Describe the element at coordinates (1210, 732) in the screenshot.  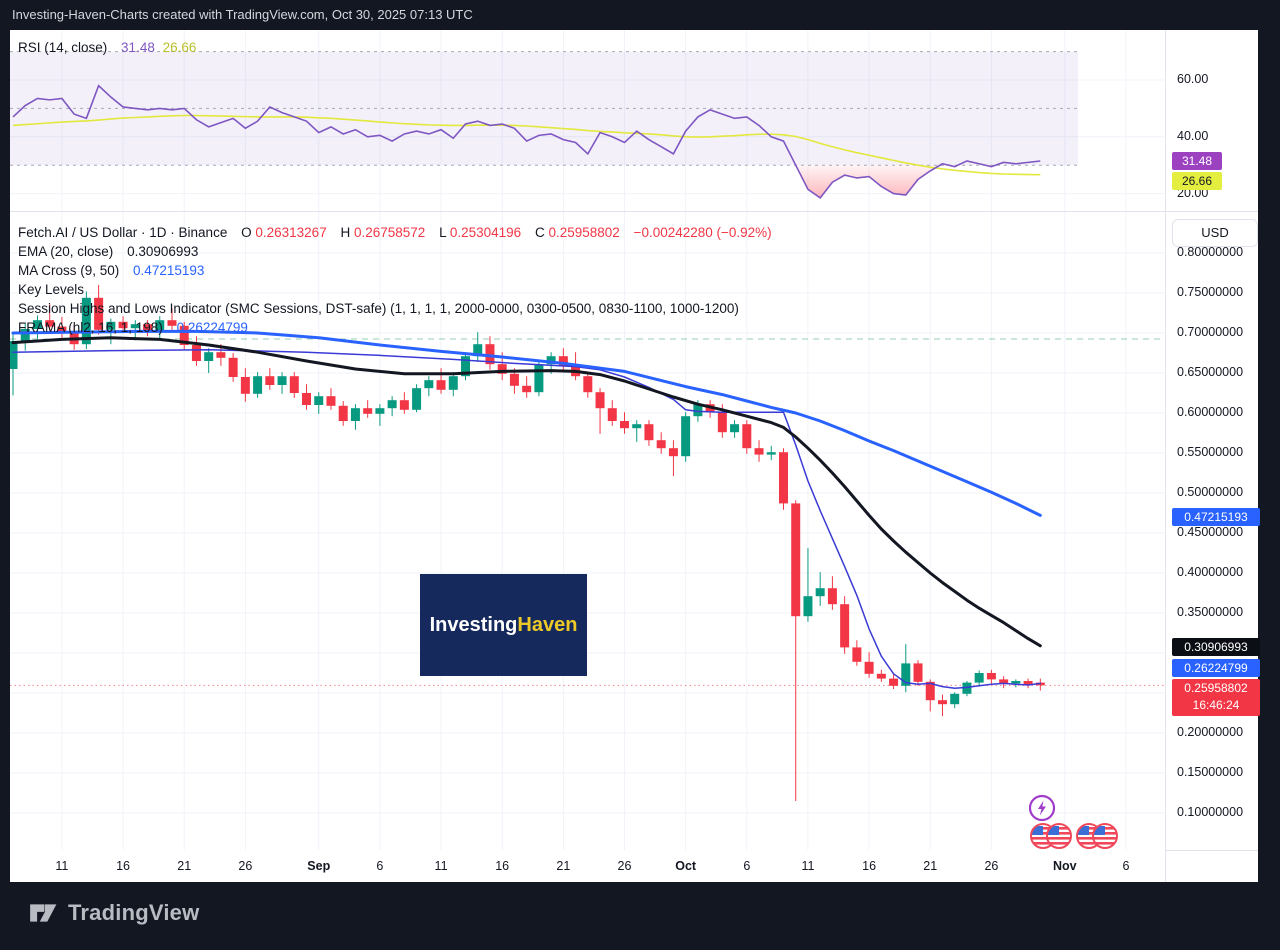
I see `price-axis-label: 0.20000000` at that location.